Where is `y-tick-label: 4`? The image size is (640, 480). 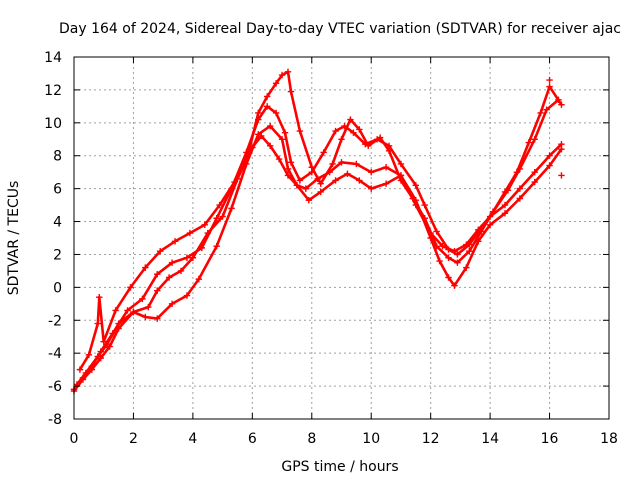 y-tick-label: 4 is located at coordinates (57, 223).